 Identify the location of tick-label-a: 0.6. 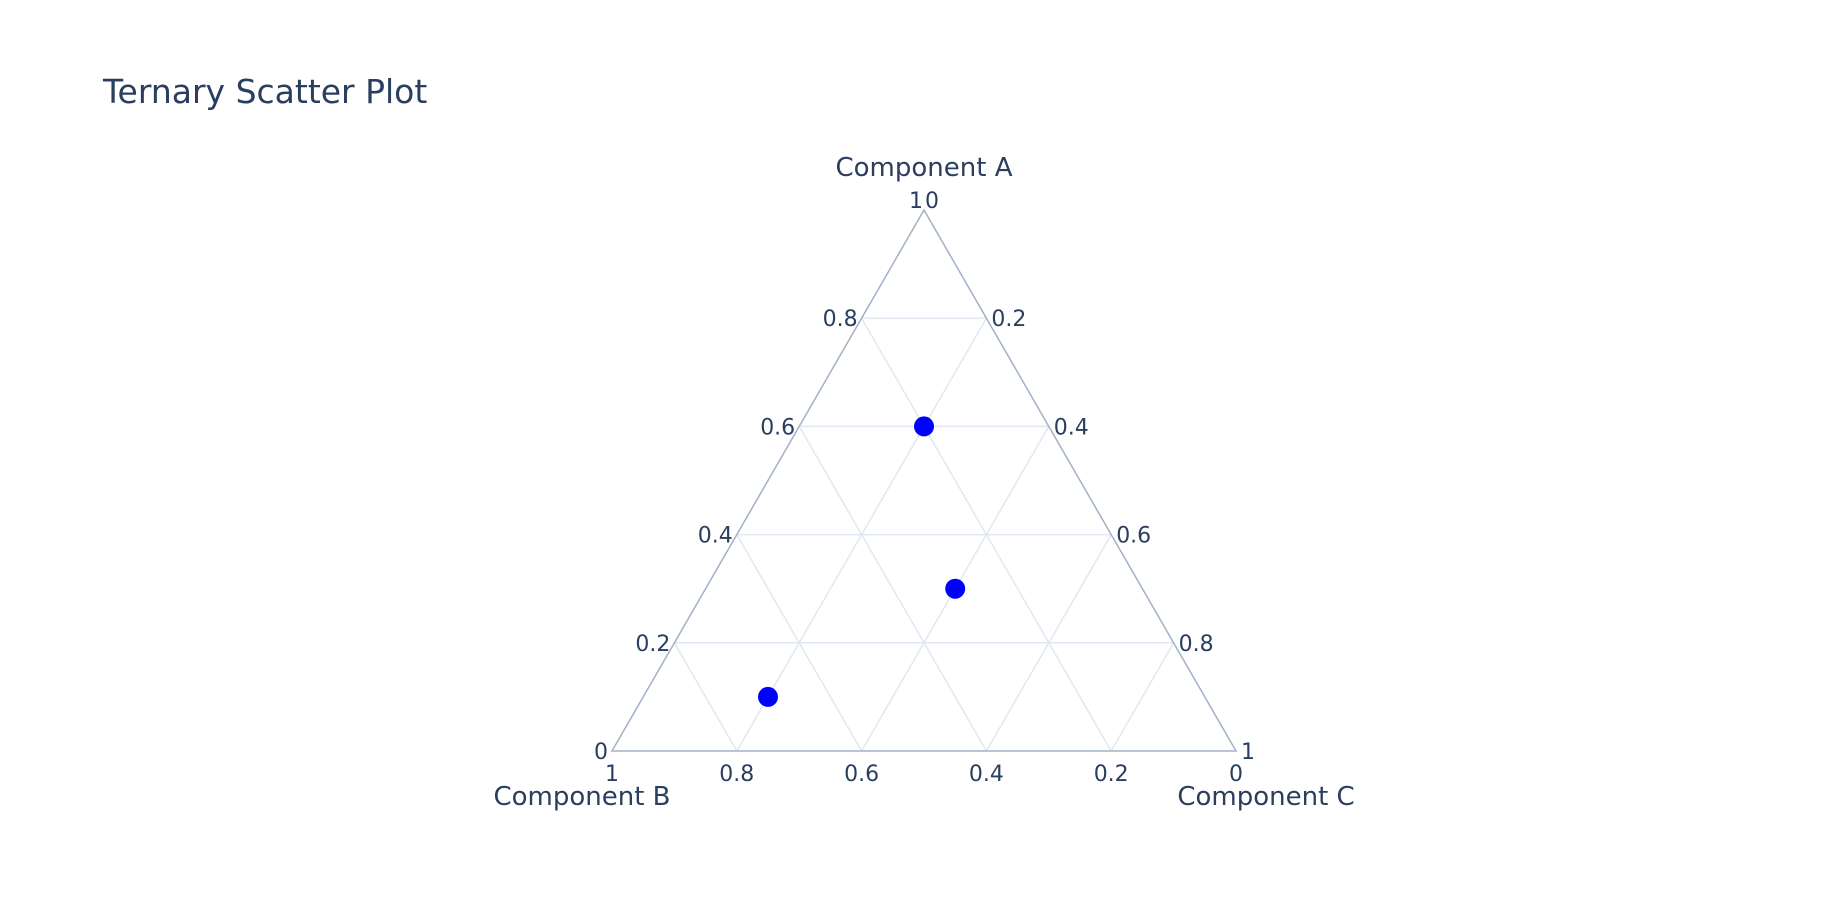
(777, 427).